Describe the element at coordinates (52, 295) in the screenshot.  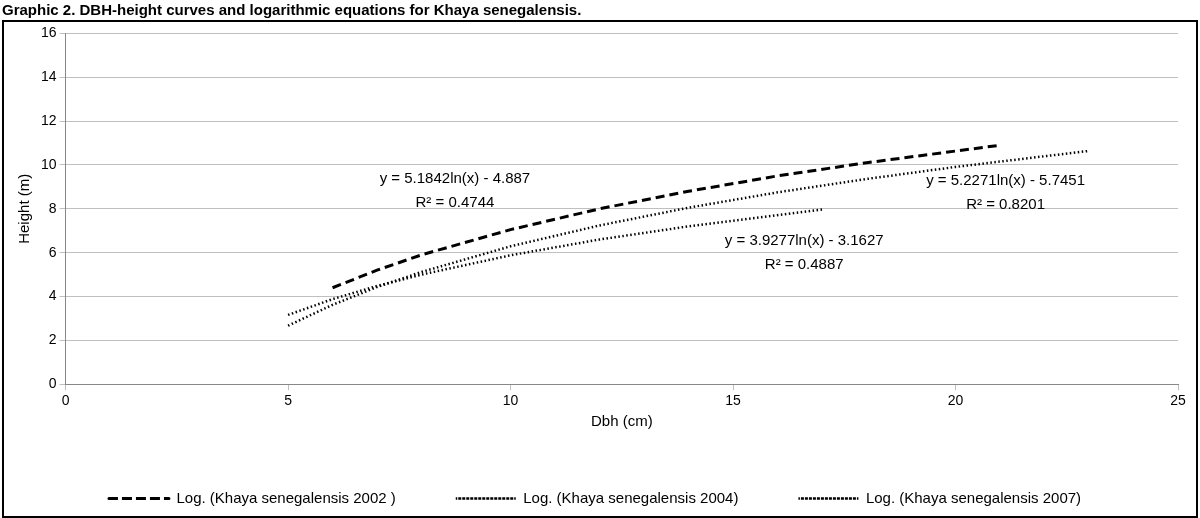
I see `y-tick-label: 4` at that location.